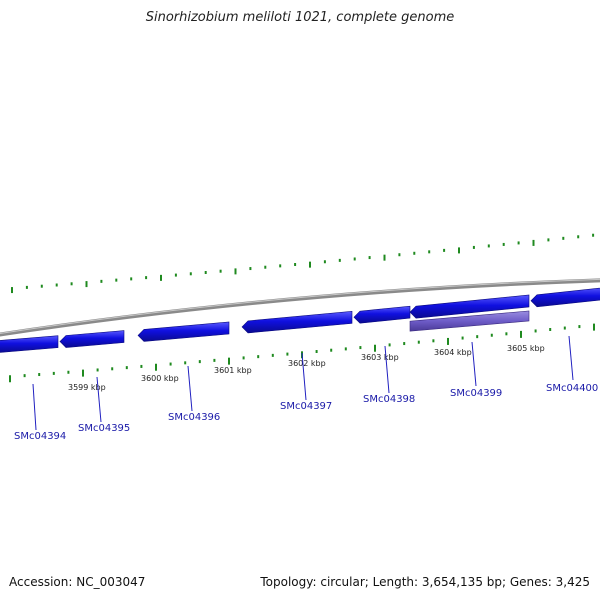 This screenshot has width=600, height=600. I want to click on gene-label: SMc04399, so click(476, 393).